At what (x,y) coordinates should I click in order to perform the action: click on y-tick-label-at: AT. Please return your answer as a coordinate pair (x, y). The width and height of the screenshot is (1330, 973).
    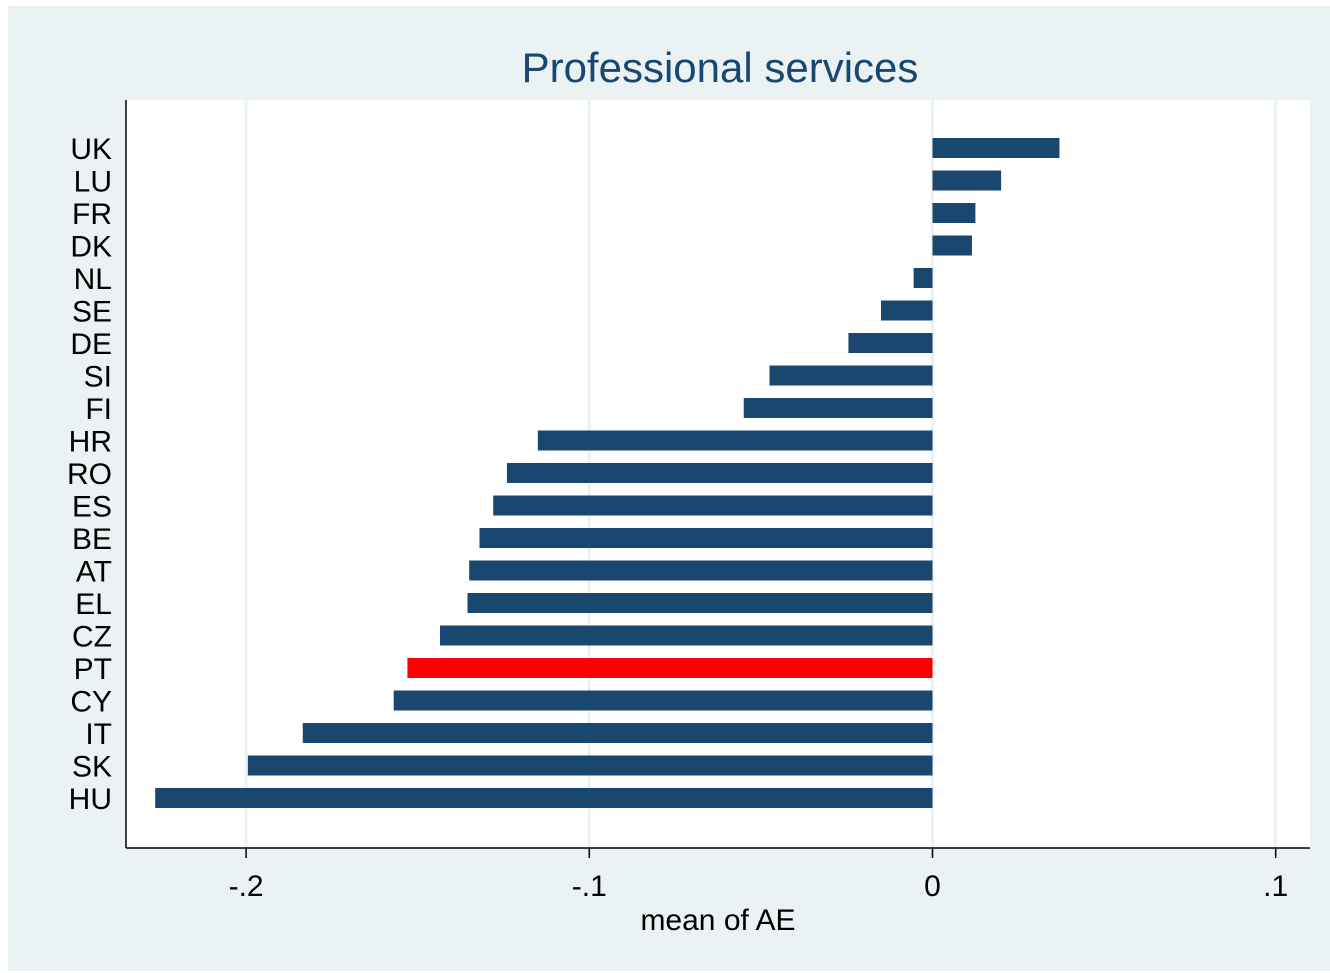
    Looking at the image, I should click on (94, 572).